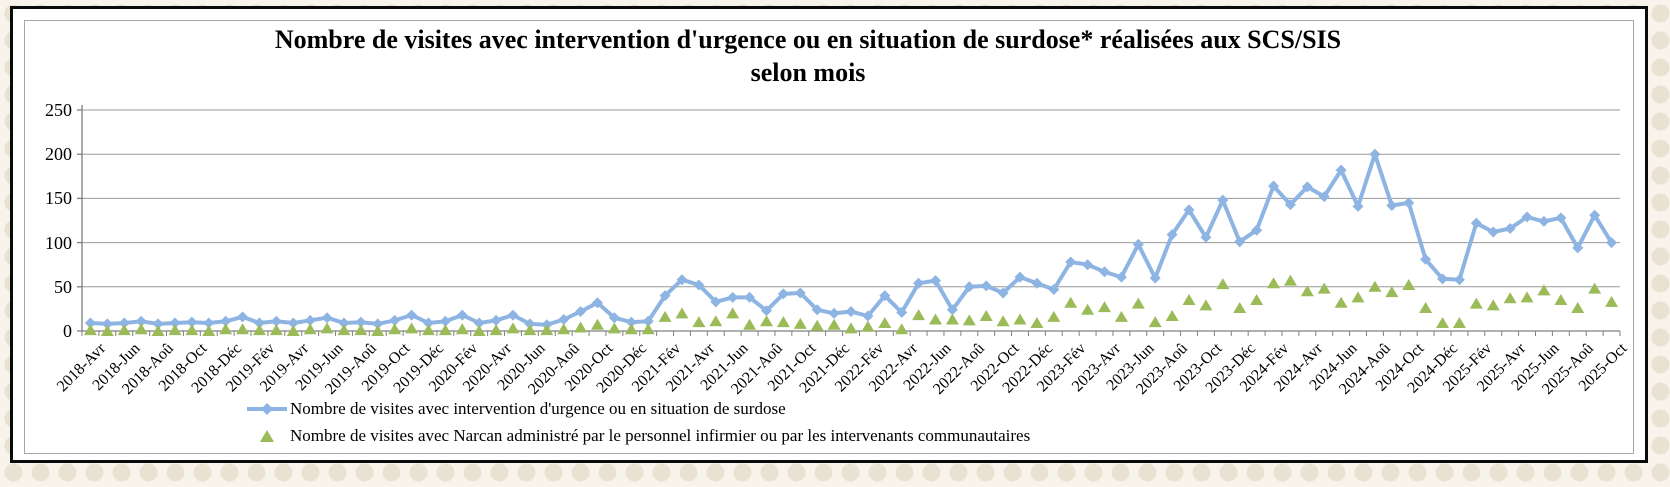 The height and width of the screenshot is (487, 1670). What do you see at coordinates (58, 198) in the screenshot?
I see `y-tick-label-150: 150` at bounding box center [58, 198].